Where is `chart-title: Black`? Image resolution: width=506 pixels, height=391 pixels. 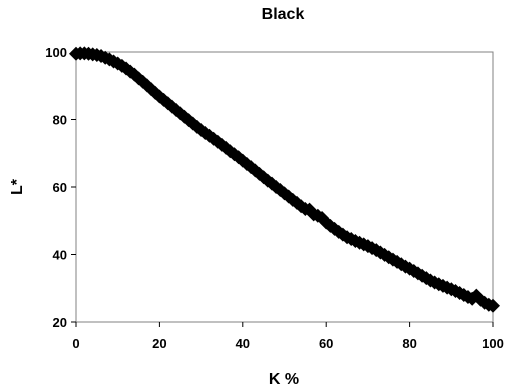
chart-title: Black is located at coordinates (283, 14).